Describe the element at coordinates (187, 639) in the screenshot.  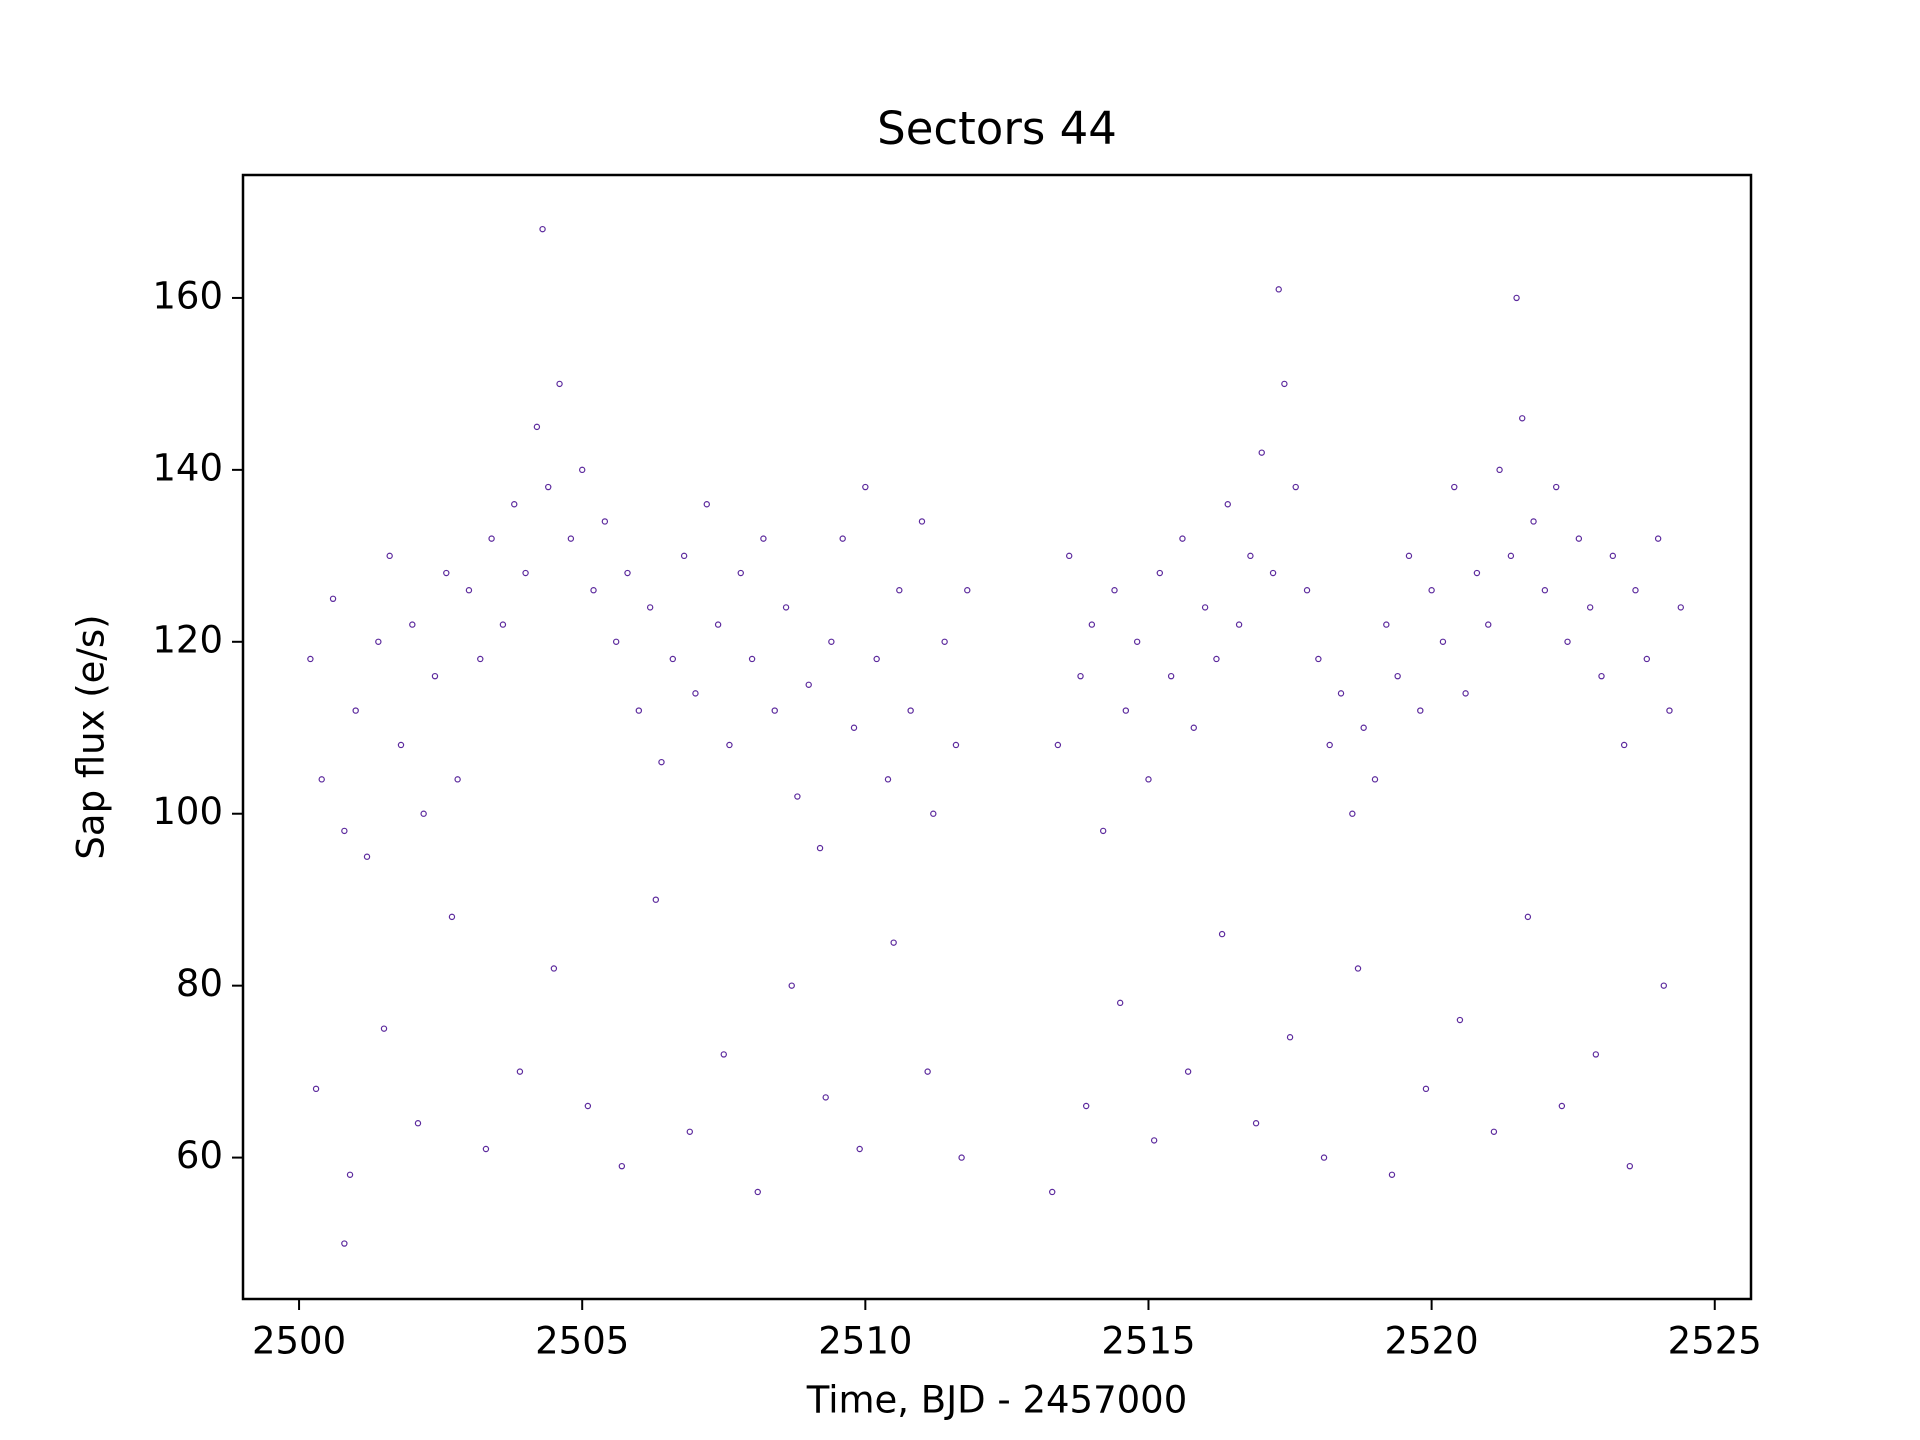
I see `y-tick-label: 120` at that location.